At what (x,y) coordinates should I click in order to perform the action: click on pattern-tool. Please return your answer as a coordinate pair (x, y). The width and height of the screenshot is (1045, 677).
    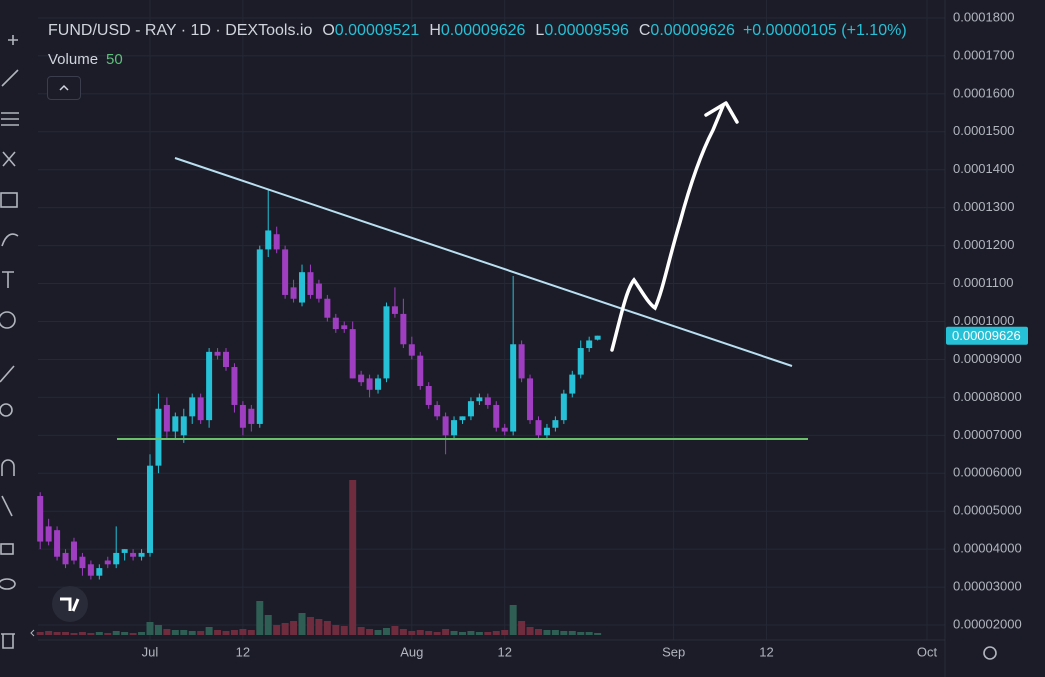
    Looking at the image, I should click on (9, 159).